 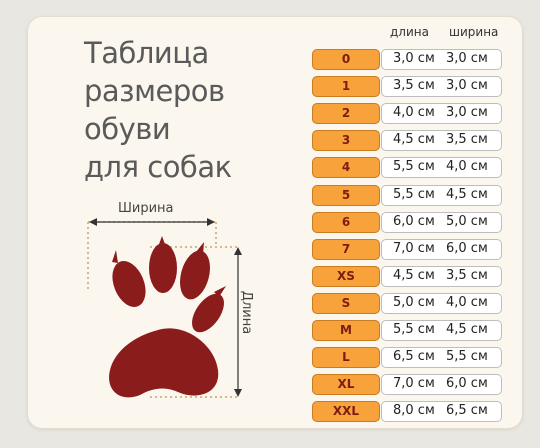 I want to click on column-header-length: длина, so click(x=409, y=32).